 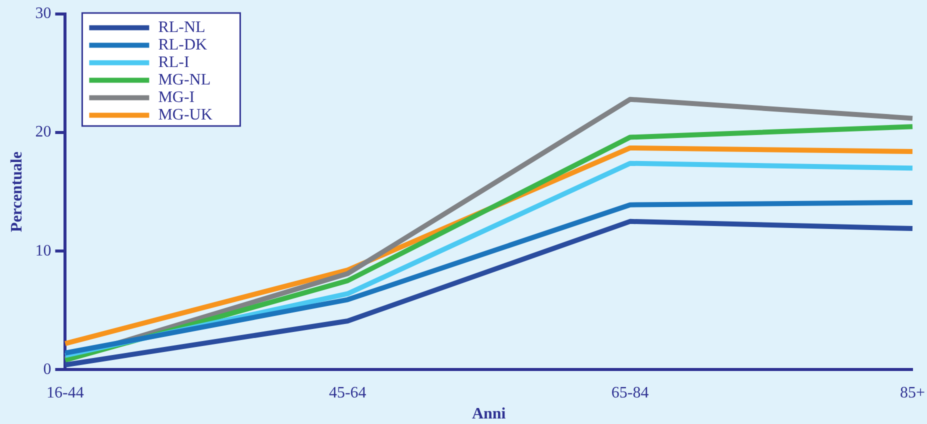 I want to click on y-axis-title: Percentuale, so click(x=17, y=192).